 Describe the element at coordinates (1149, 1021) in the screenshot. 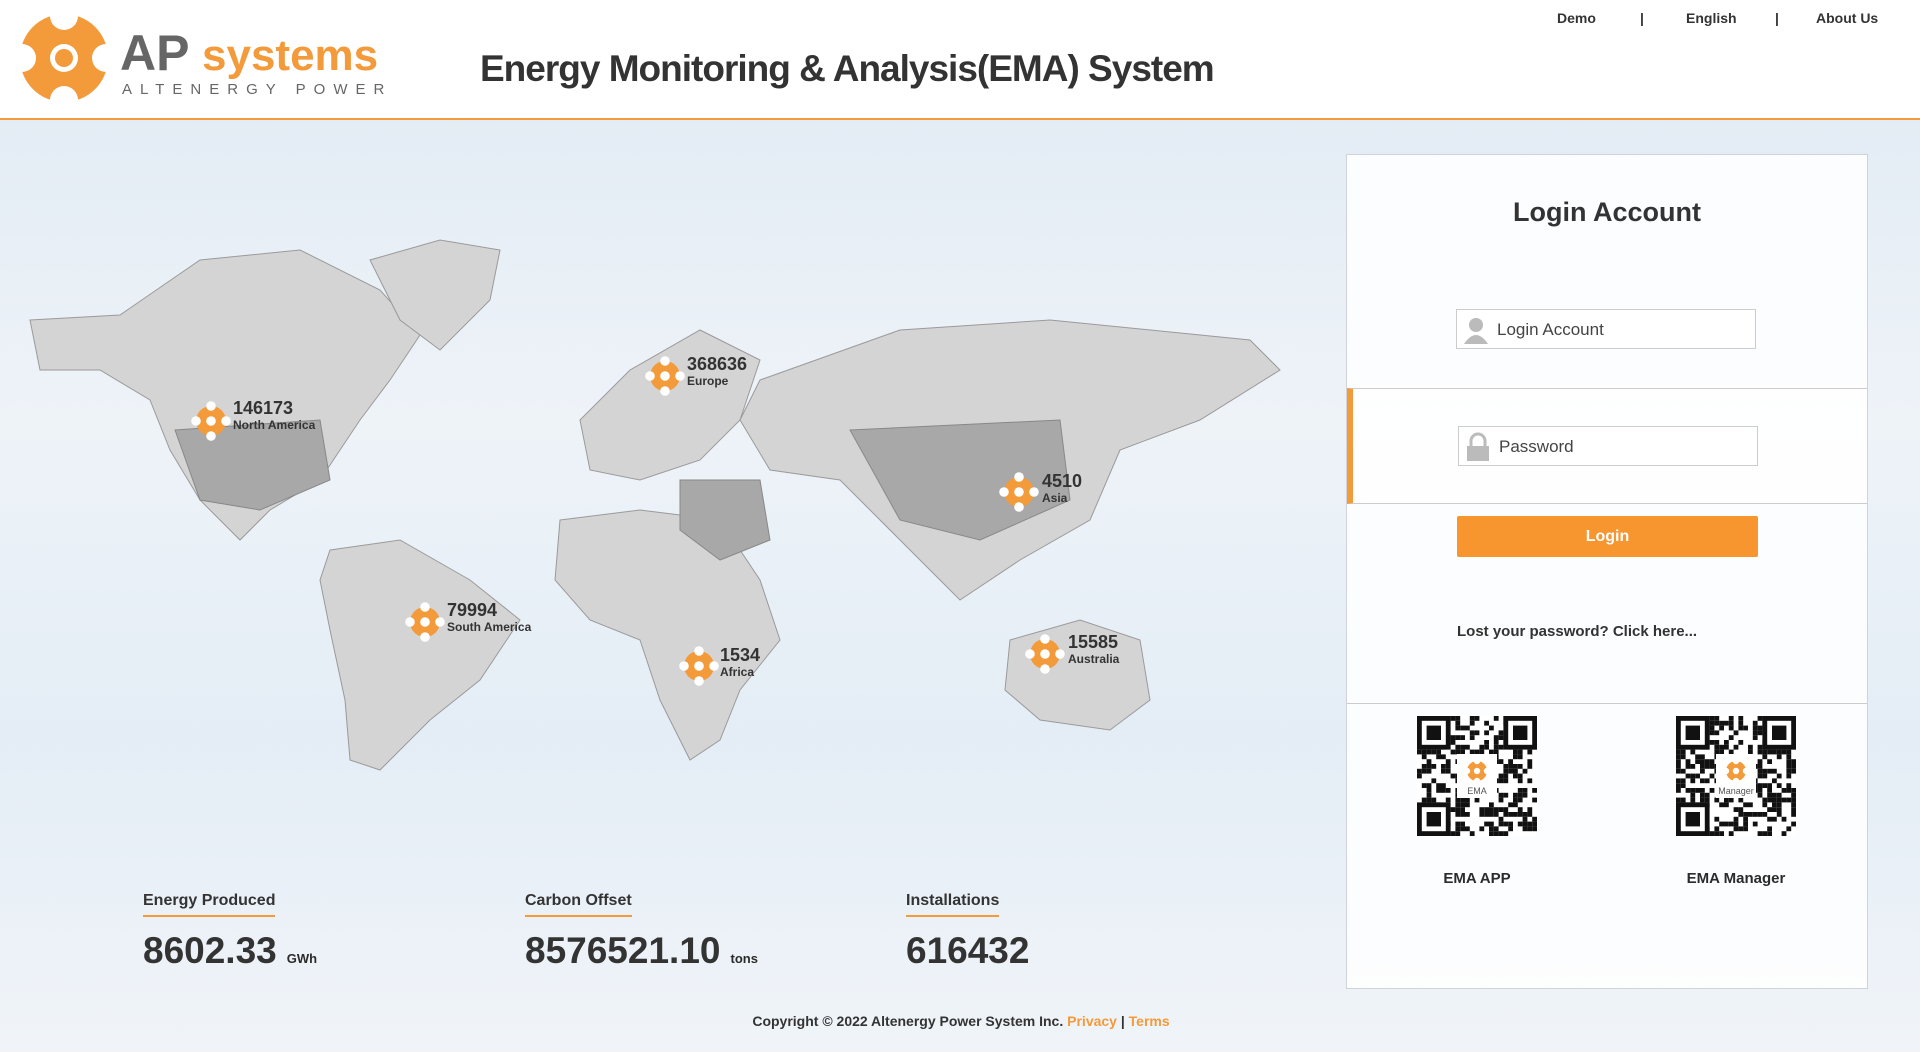

I see `terms-link: Terms` at that location.